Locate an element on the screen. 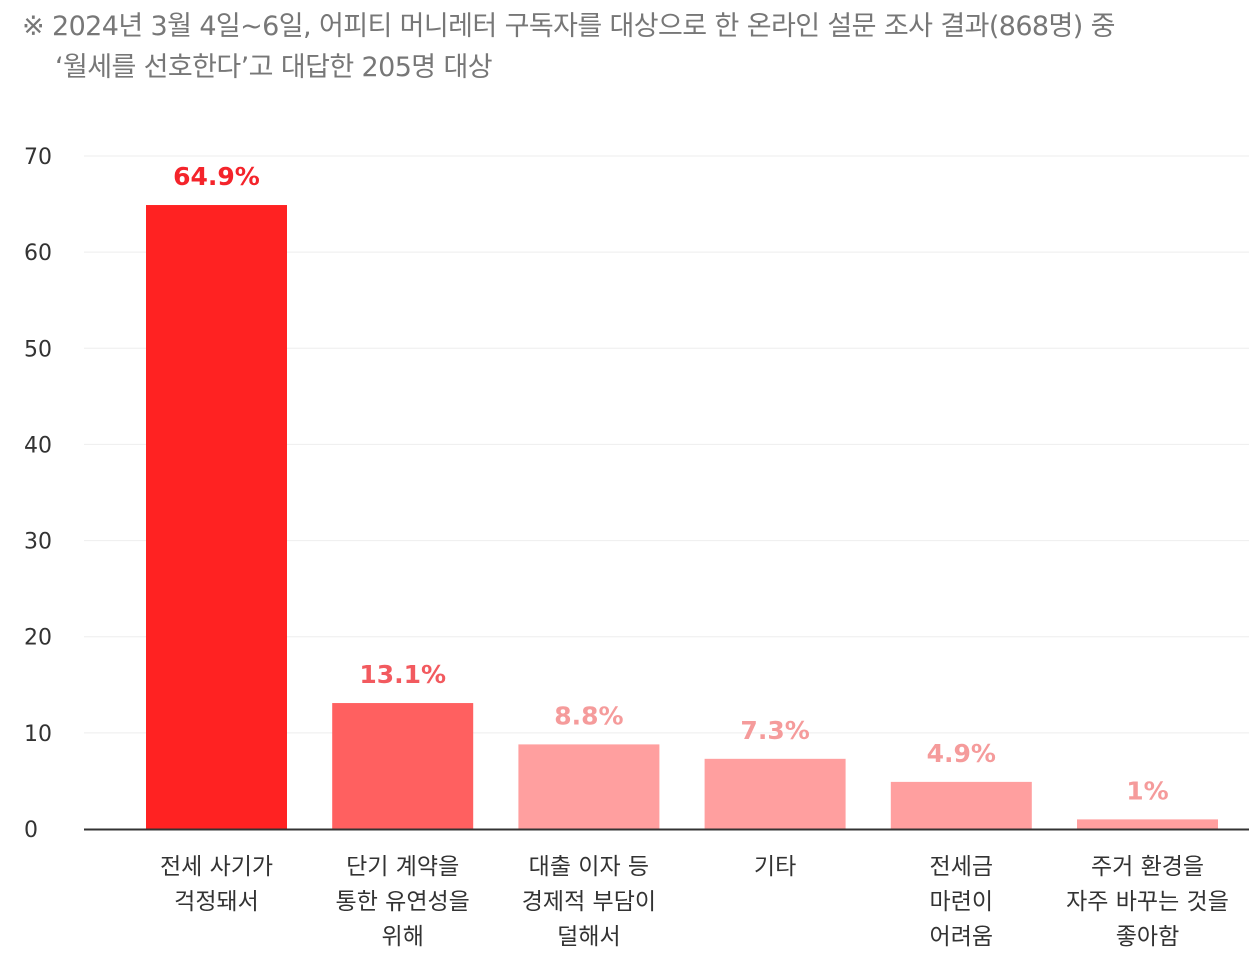 Image resolution: width=1249 pixels, height=961 pixels. category-label: 위해 is located at coordinates (403, 937).